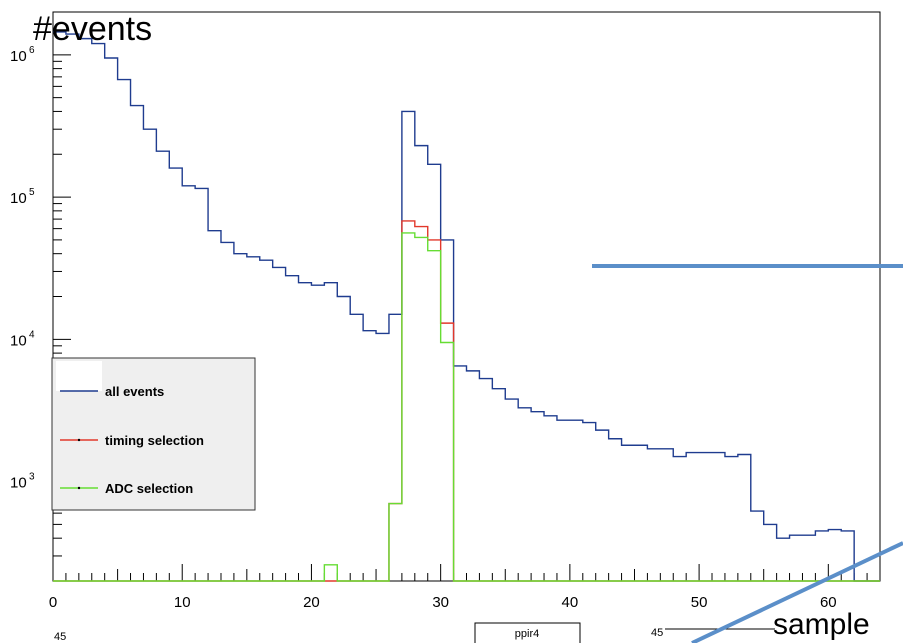 The height and width of the screenshot is (643, 903). What do you see at coordinates (134, 391) in the screenshot?
I see `legend-label: all events` at bounding box center [134, 391].